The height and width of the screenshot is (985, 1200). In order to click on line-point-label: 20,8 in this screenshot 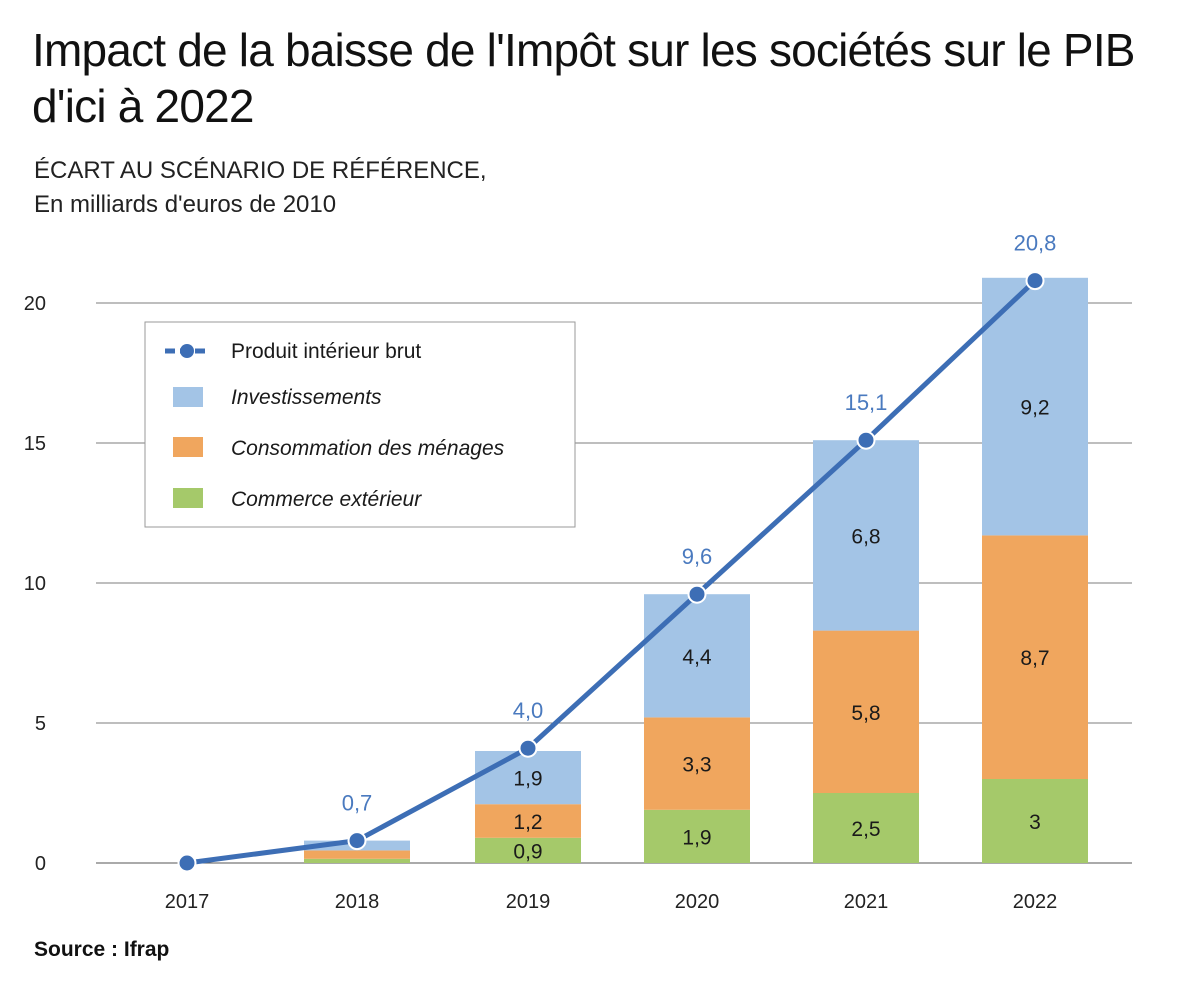, I will do `click(1035, 243)`.